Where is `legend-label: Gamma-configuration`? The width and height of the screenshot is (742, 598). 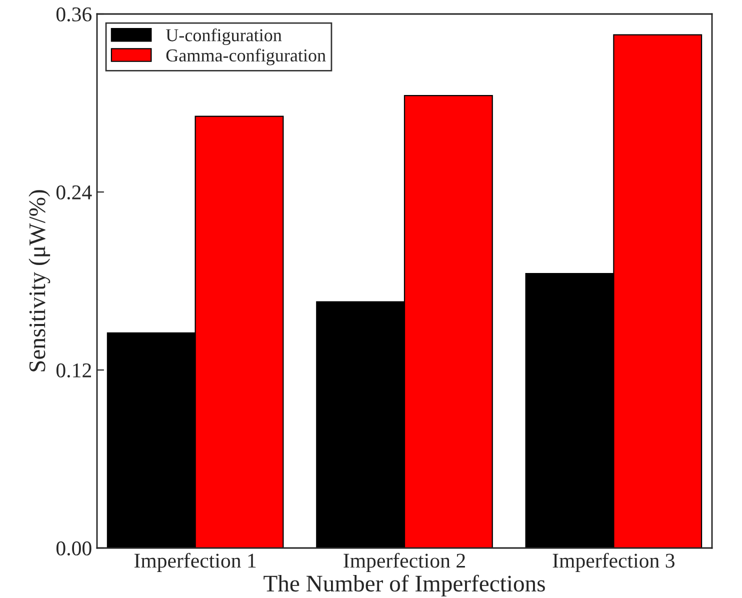 legend-label: Gamma-configuration is located at coordinates (246, 57).